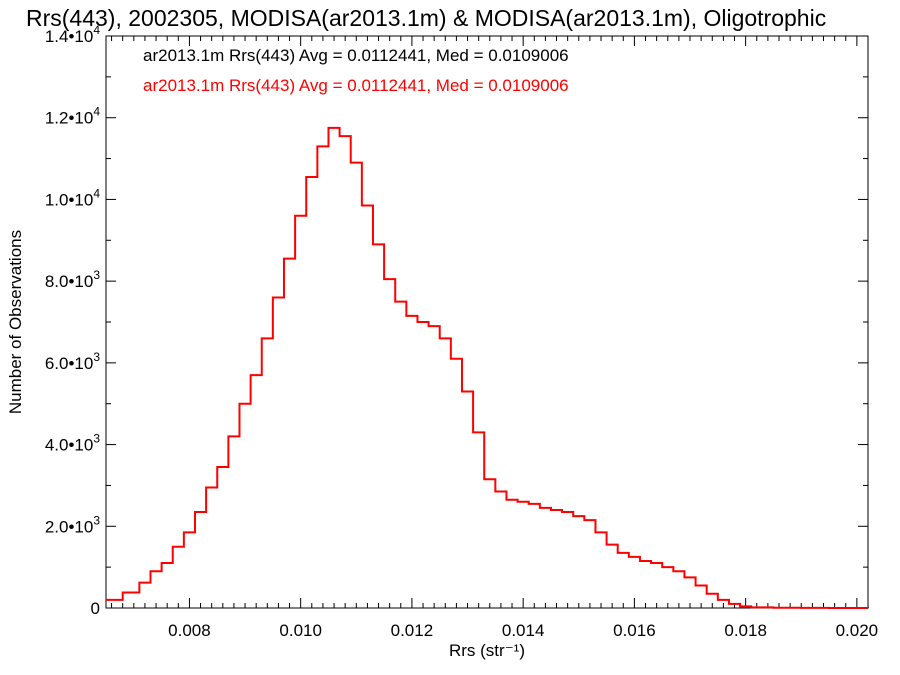 This screenshot has width=900, height=675. I want to click on y-axis-label: Number of Observations, so click(15, 322).